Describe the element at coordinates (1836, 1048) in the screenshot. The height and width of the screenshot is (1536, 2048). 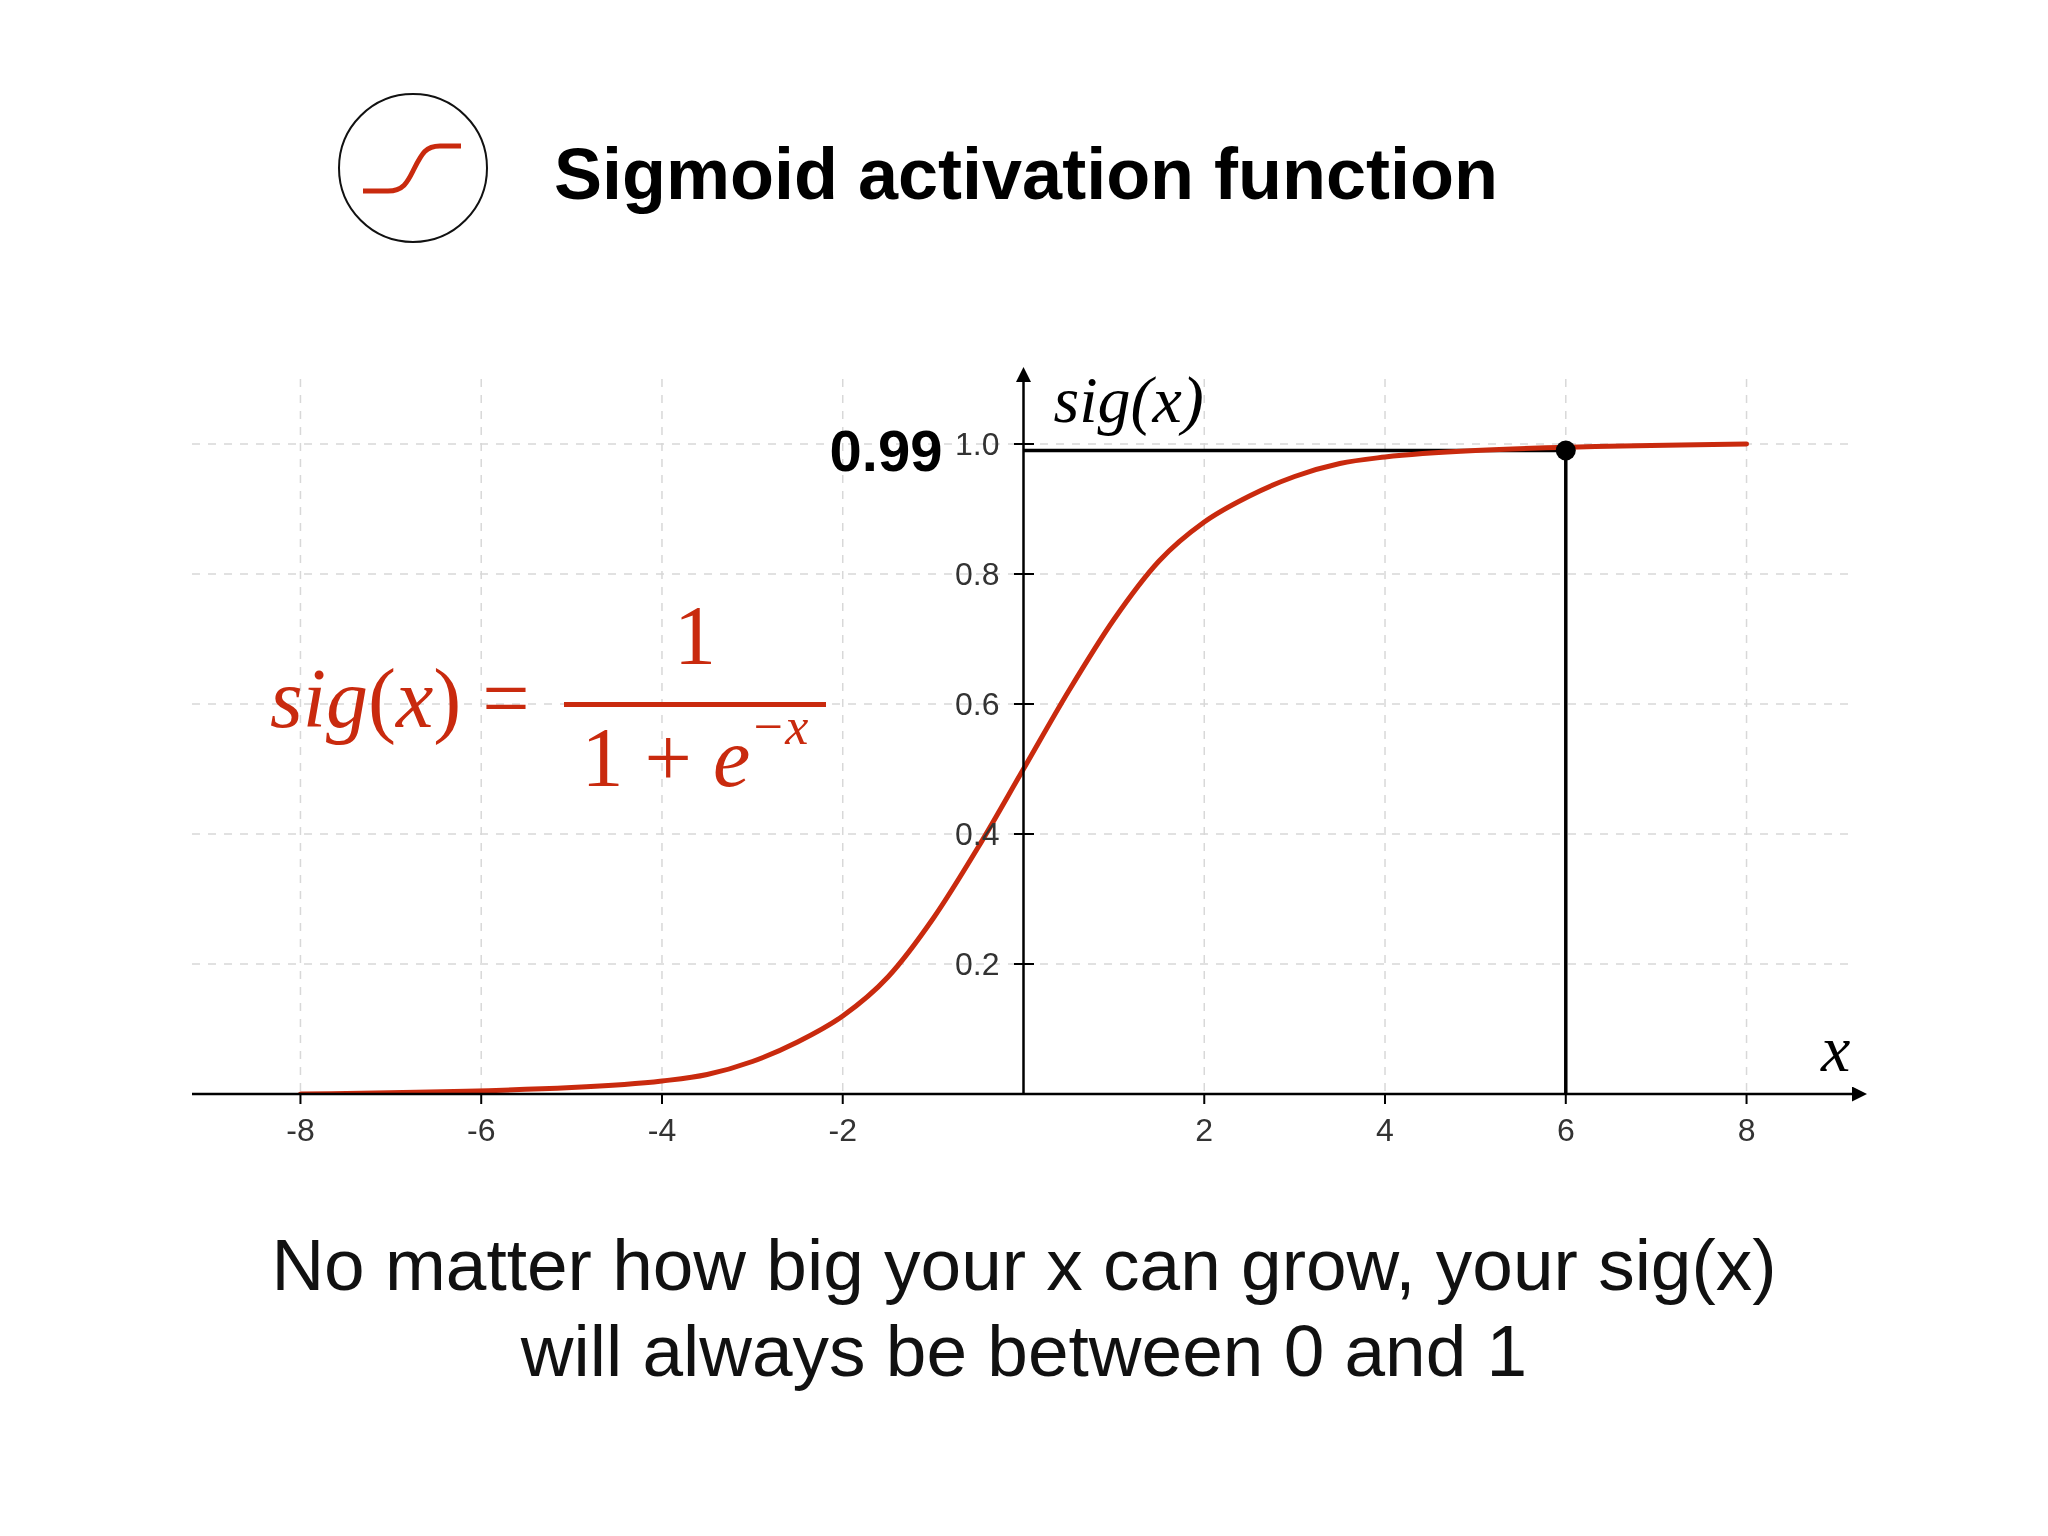
I see `x-axis-title: x` at that location.